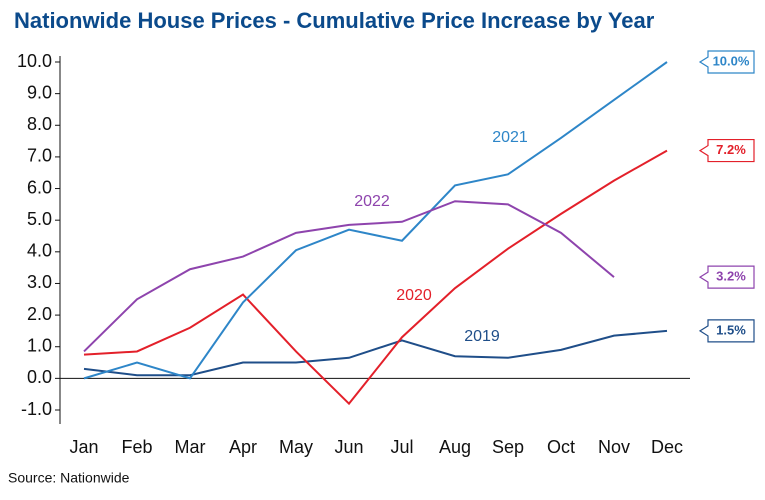 Image resolution: width=765 pixels, height=500 pixels. Describe the element at coordinates (39, 282) in the screenshot. I see `y-tick-label: 3.0` at that location.